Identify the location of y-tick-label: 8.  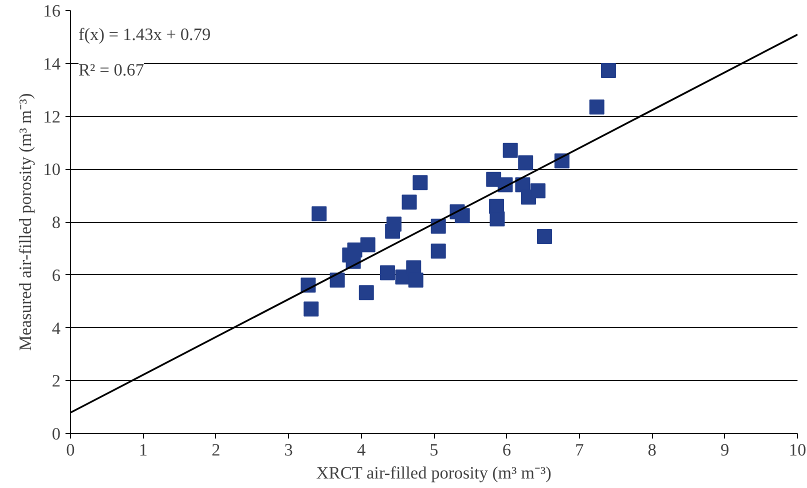
(56, 222).